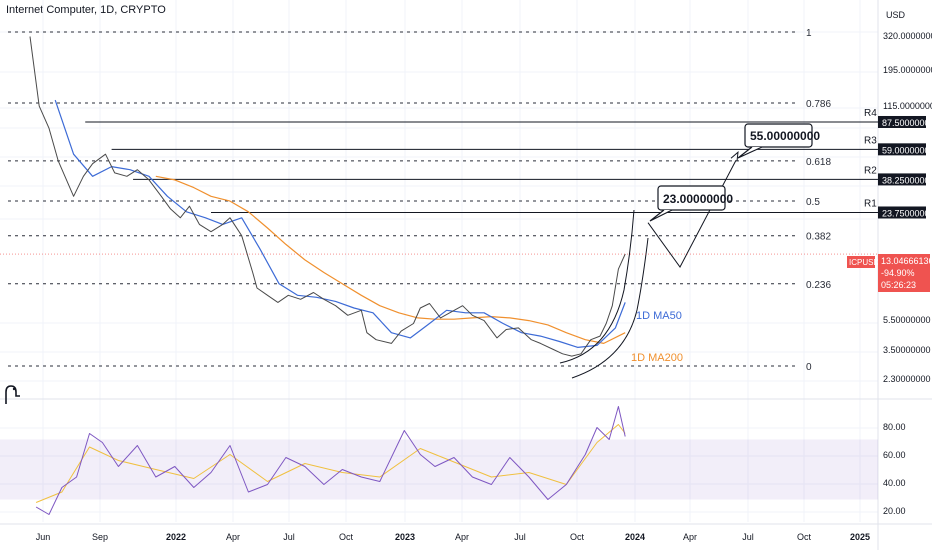 The image size is (932, 550). What do you see at coordinates (906, 261) in the screenshot?
I see `price-tag-value: 13.04666136` at bounding box center [906, 261].